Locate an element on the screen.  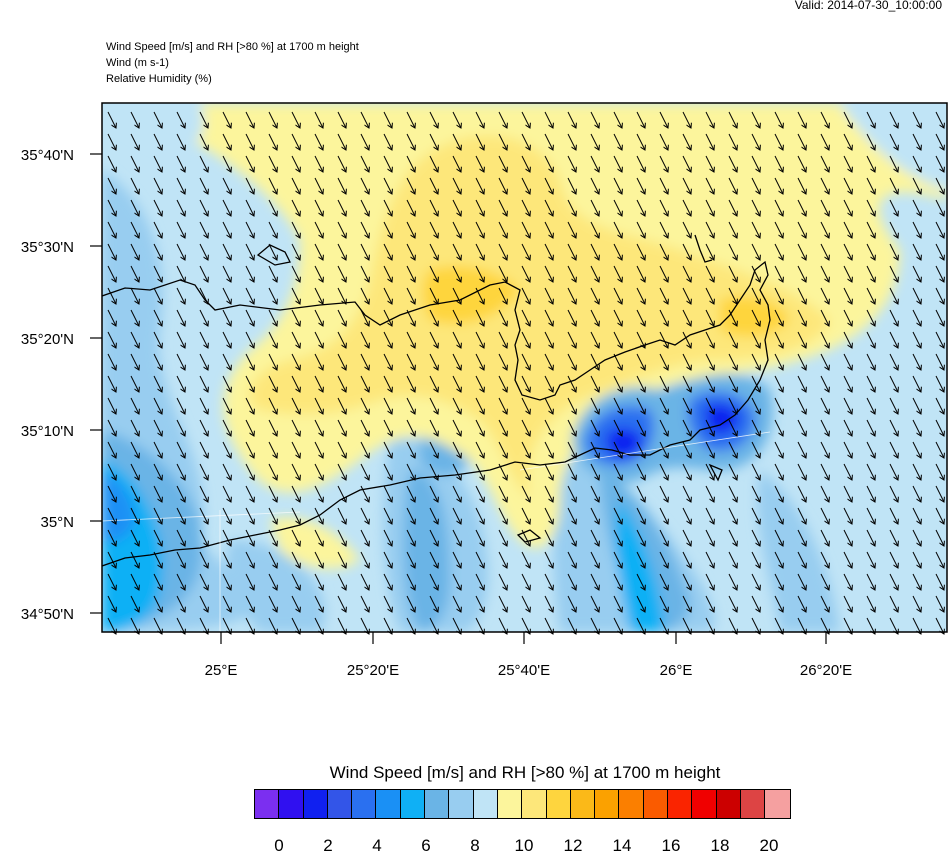
colorbar-swatch is located at coordinates (680, 804).